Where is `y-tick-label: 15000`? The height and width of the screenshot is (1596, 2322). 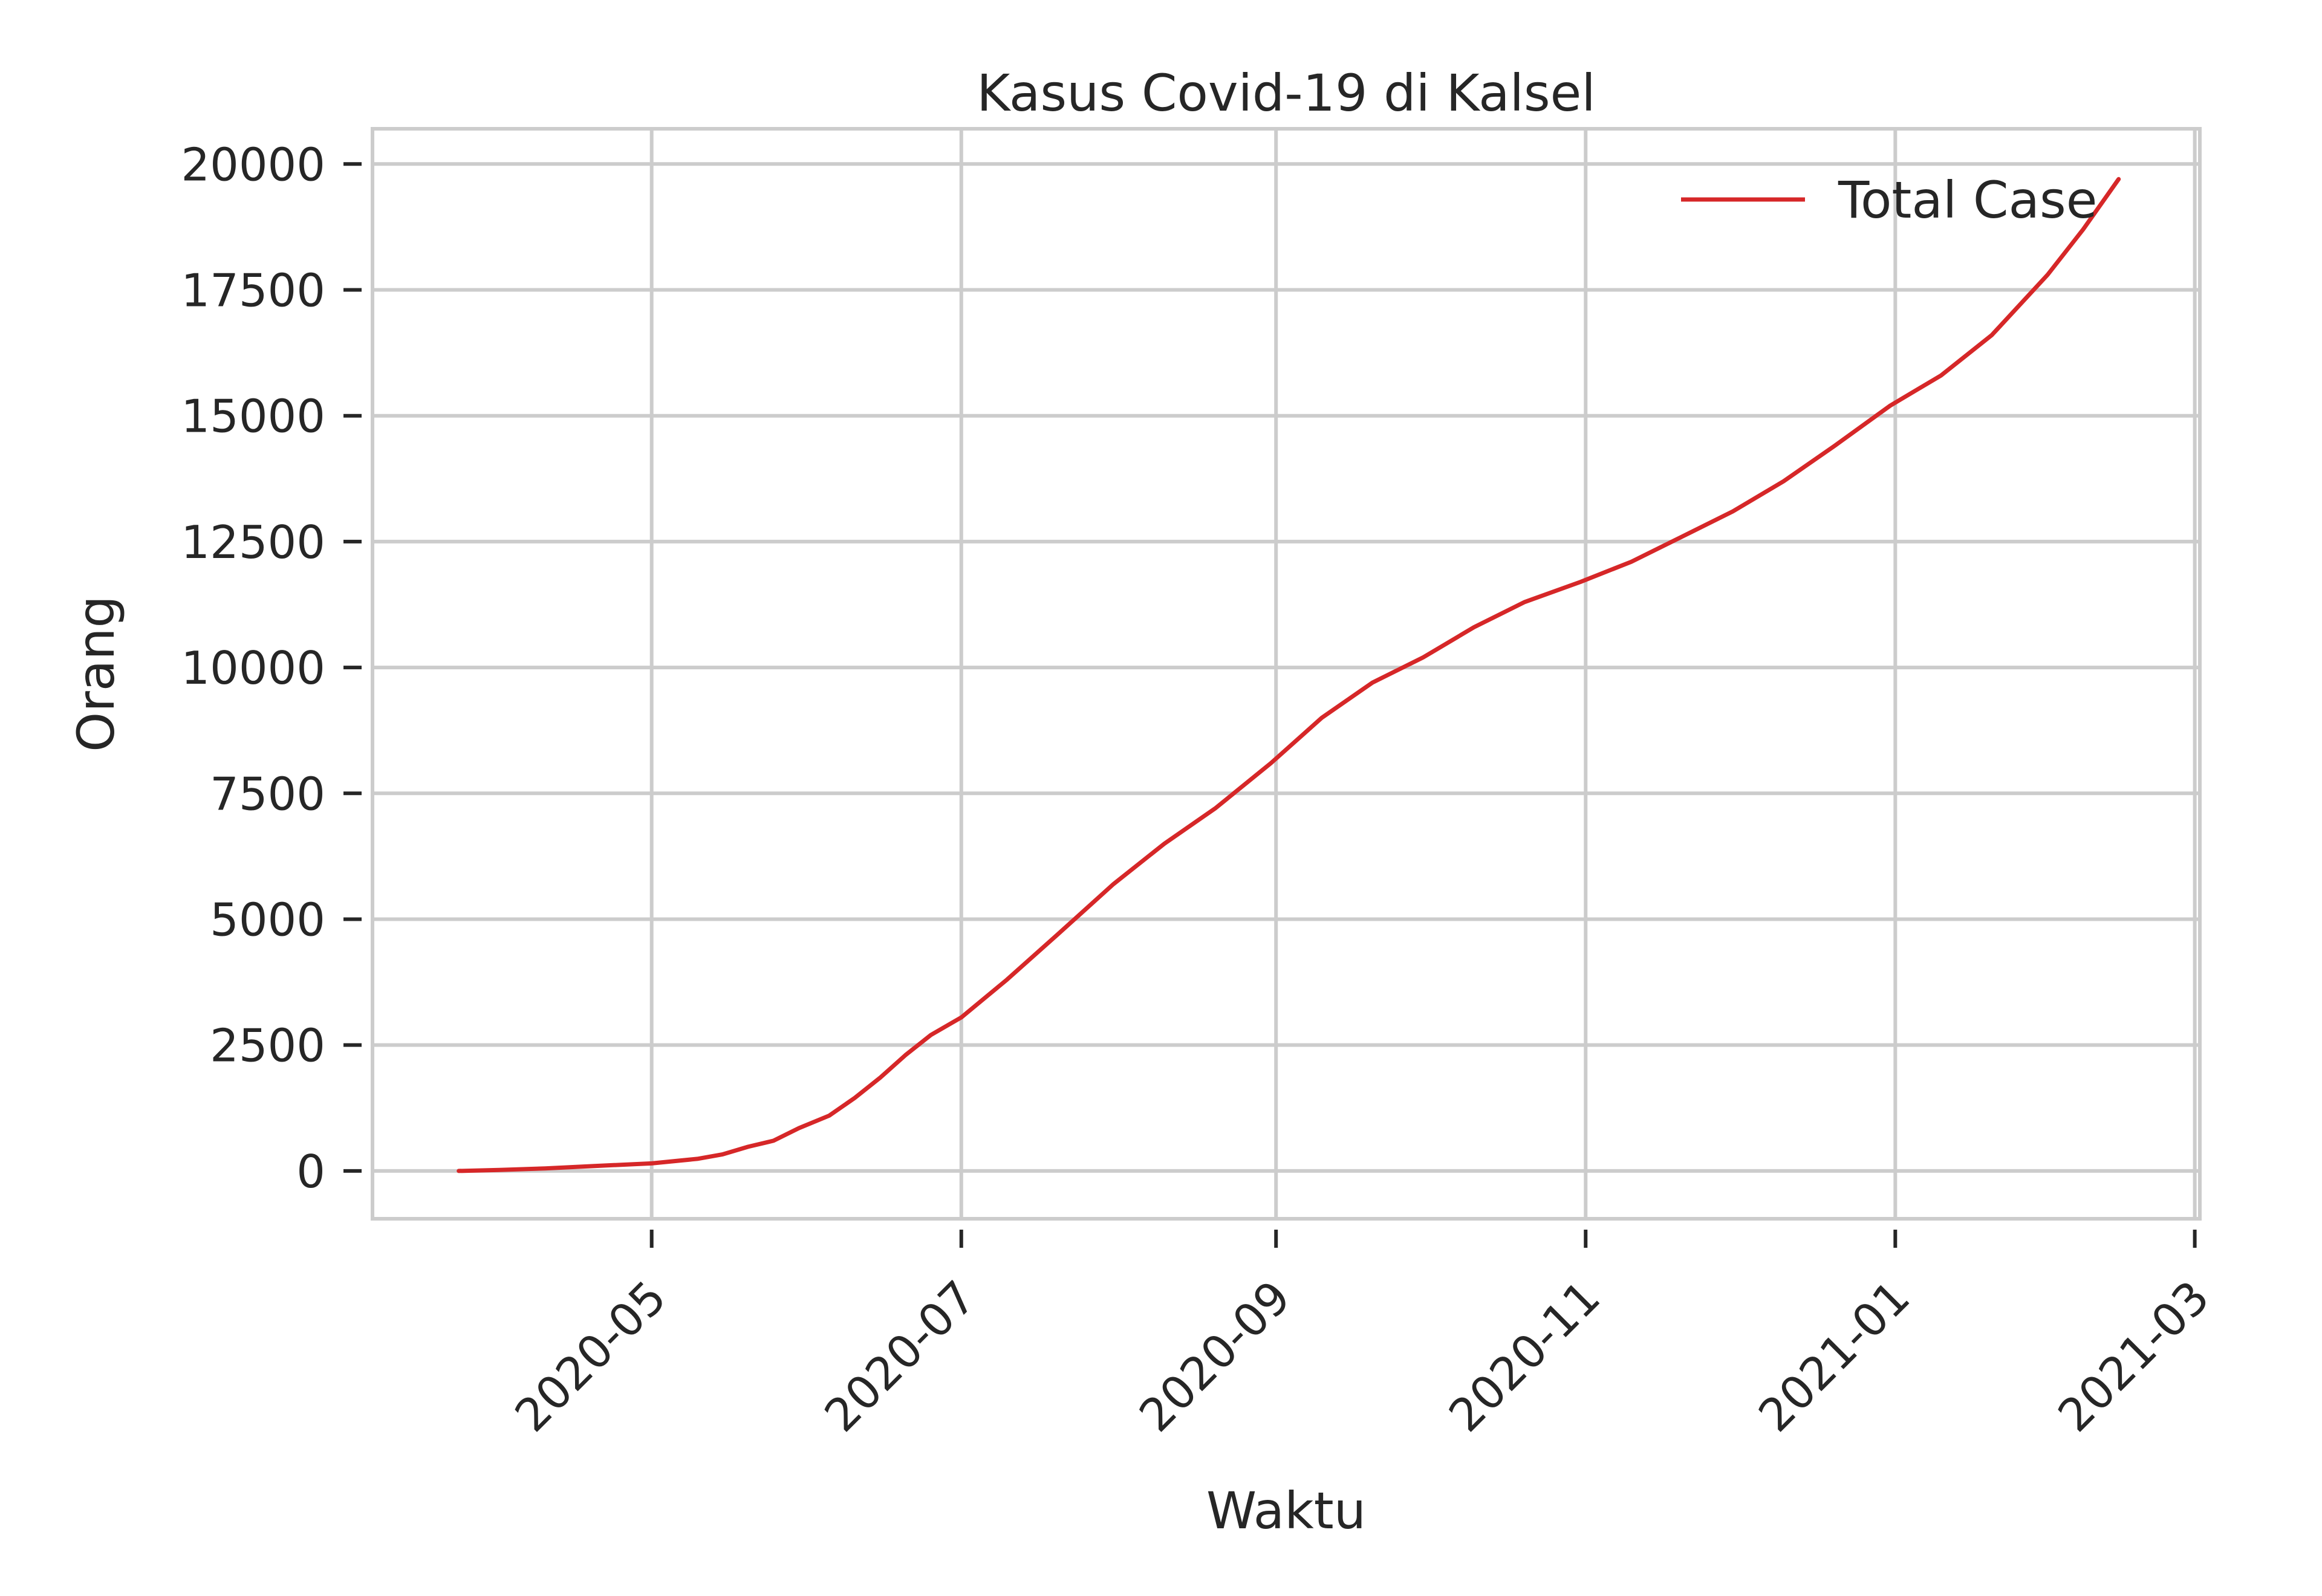
y-tick-label: 15000 is located at coordinates (253, 416).